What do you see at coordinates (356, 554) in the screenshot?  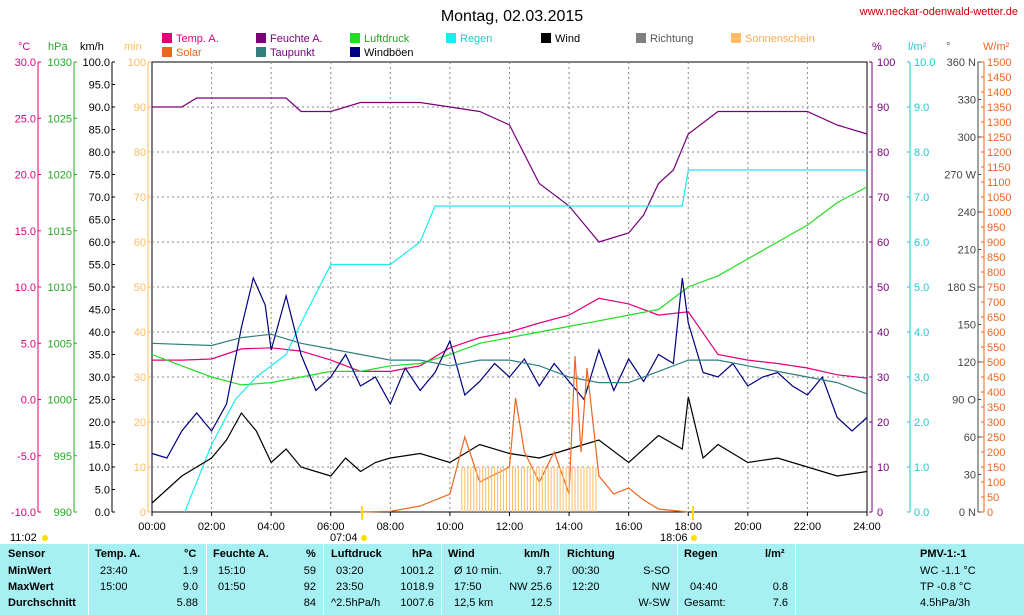 I see `stats-press-header: Luftdruck` at bounding box center [356, 554].